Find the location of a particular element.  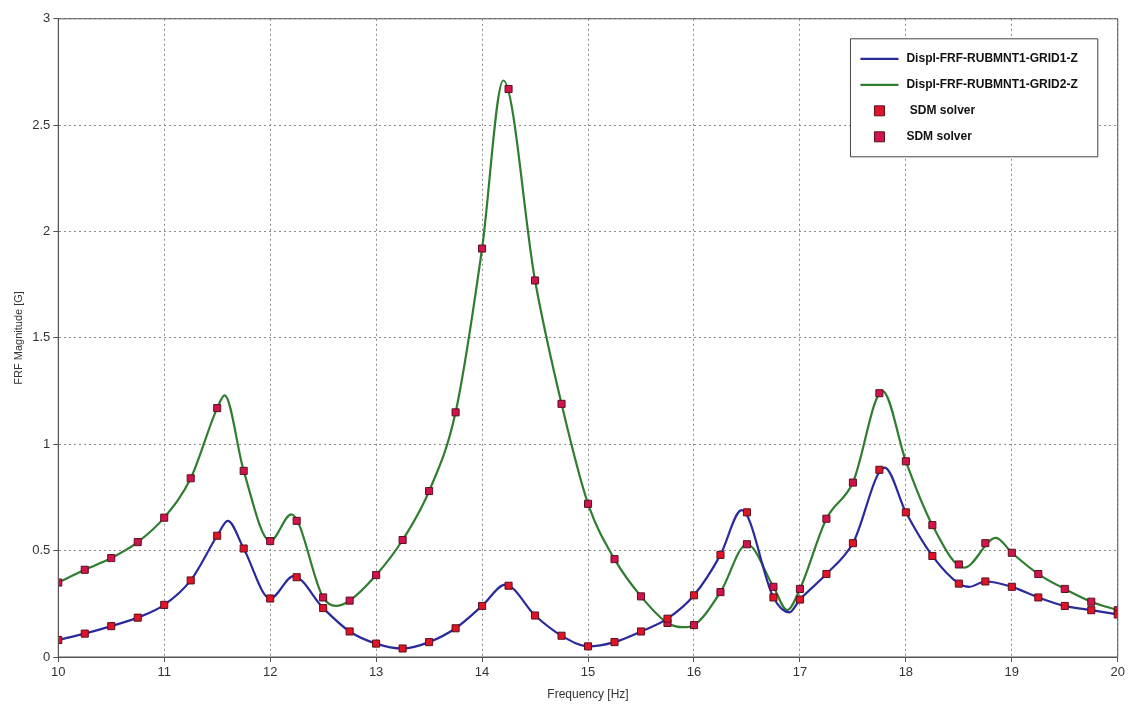

y-axis-title: FRF Magnitude [G] is located at coordinates (17, 338).